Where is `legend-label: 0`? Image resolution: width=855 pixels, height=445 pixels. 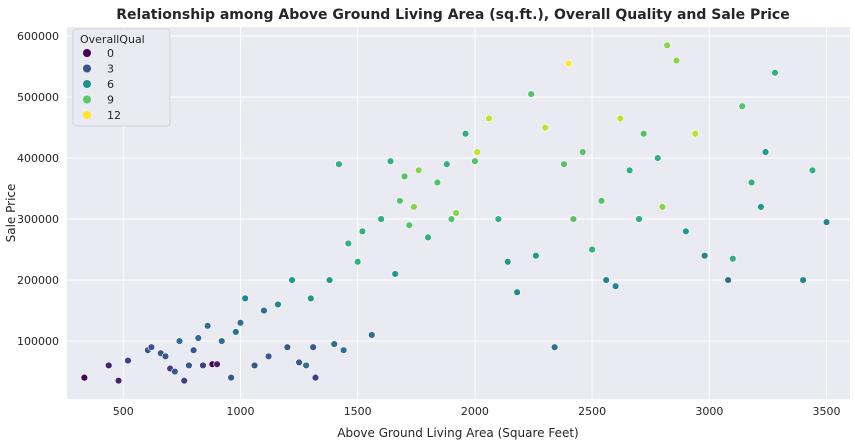
legend-label: 0 is located at coordinates (110, 53).